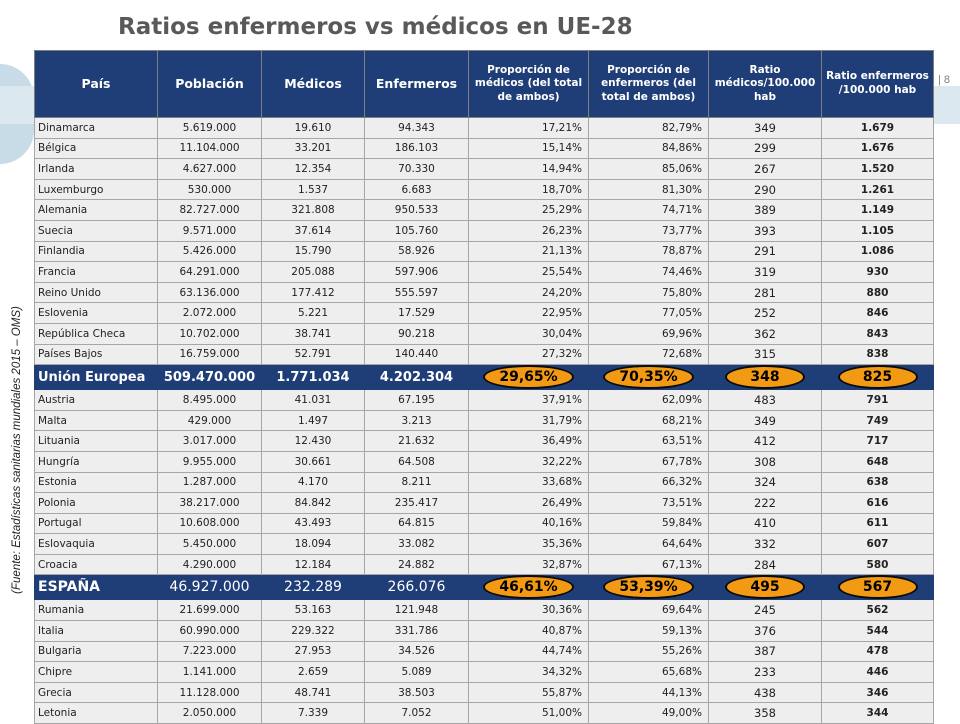 Image resolution: width=960 pixels, height=724 pixels. Describe the element at coordinates (877, 503) in the screenshot. I see `cell-ratio-enfermeros: 616` at that location.